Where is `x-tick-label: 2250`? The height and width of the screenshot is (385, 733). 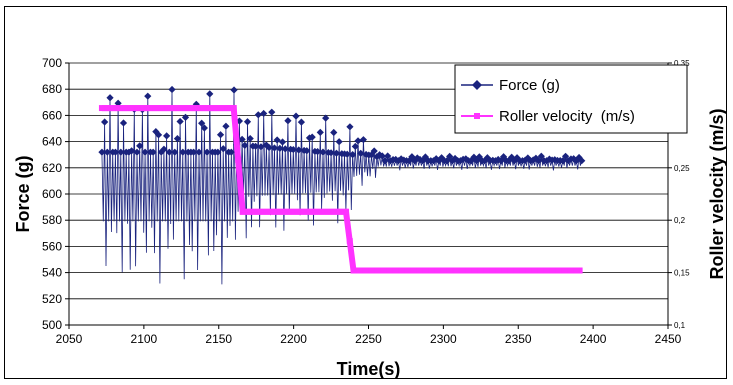 x-tick-label: 2250 is located at coordinates (368, 339).